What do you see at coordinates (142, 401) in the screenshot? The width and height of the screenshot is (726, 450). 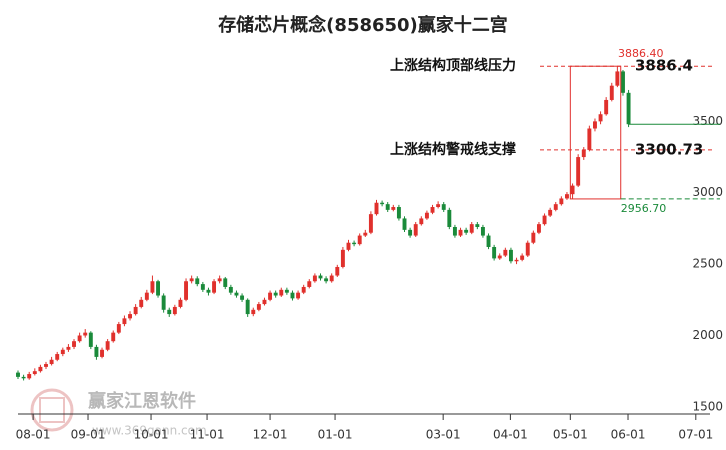 I see `watermark: 赢家江恩软件` at bounding box center [142, 401].